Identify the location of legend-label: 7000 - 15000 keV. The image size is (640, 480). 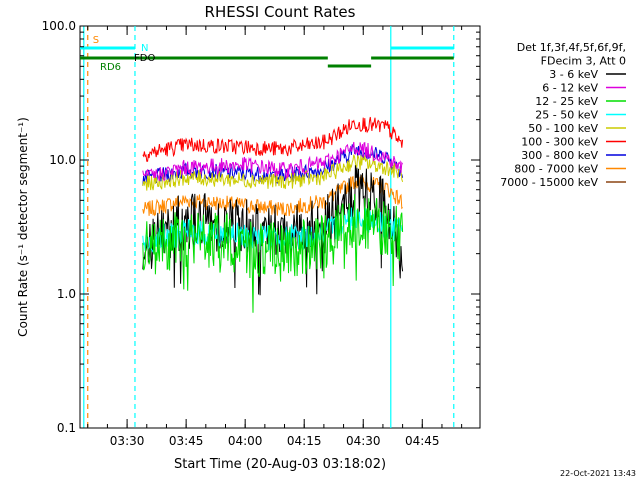
(549, 182).